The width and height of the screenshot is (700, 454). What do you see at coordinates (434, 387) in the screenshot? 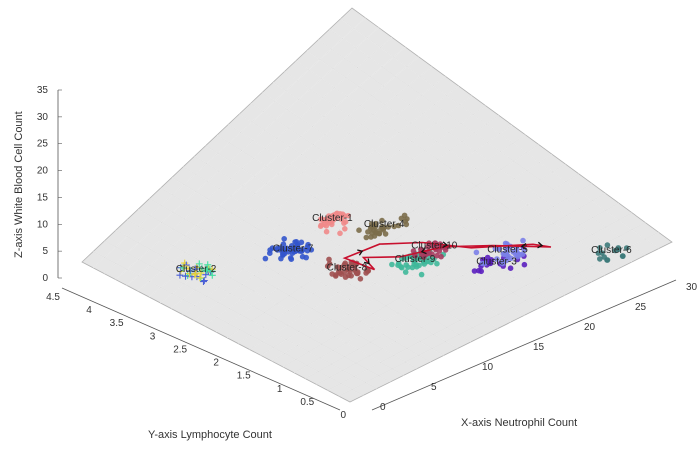
I see `x-tick-label: 5` at bounding box center [434, 387].